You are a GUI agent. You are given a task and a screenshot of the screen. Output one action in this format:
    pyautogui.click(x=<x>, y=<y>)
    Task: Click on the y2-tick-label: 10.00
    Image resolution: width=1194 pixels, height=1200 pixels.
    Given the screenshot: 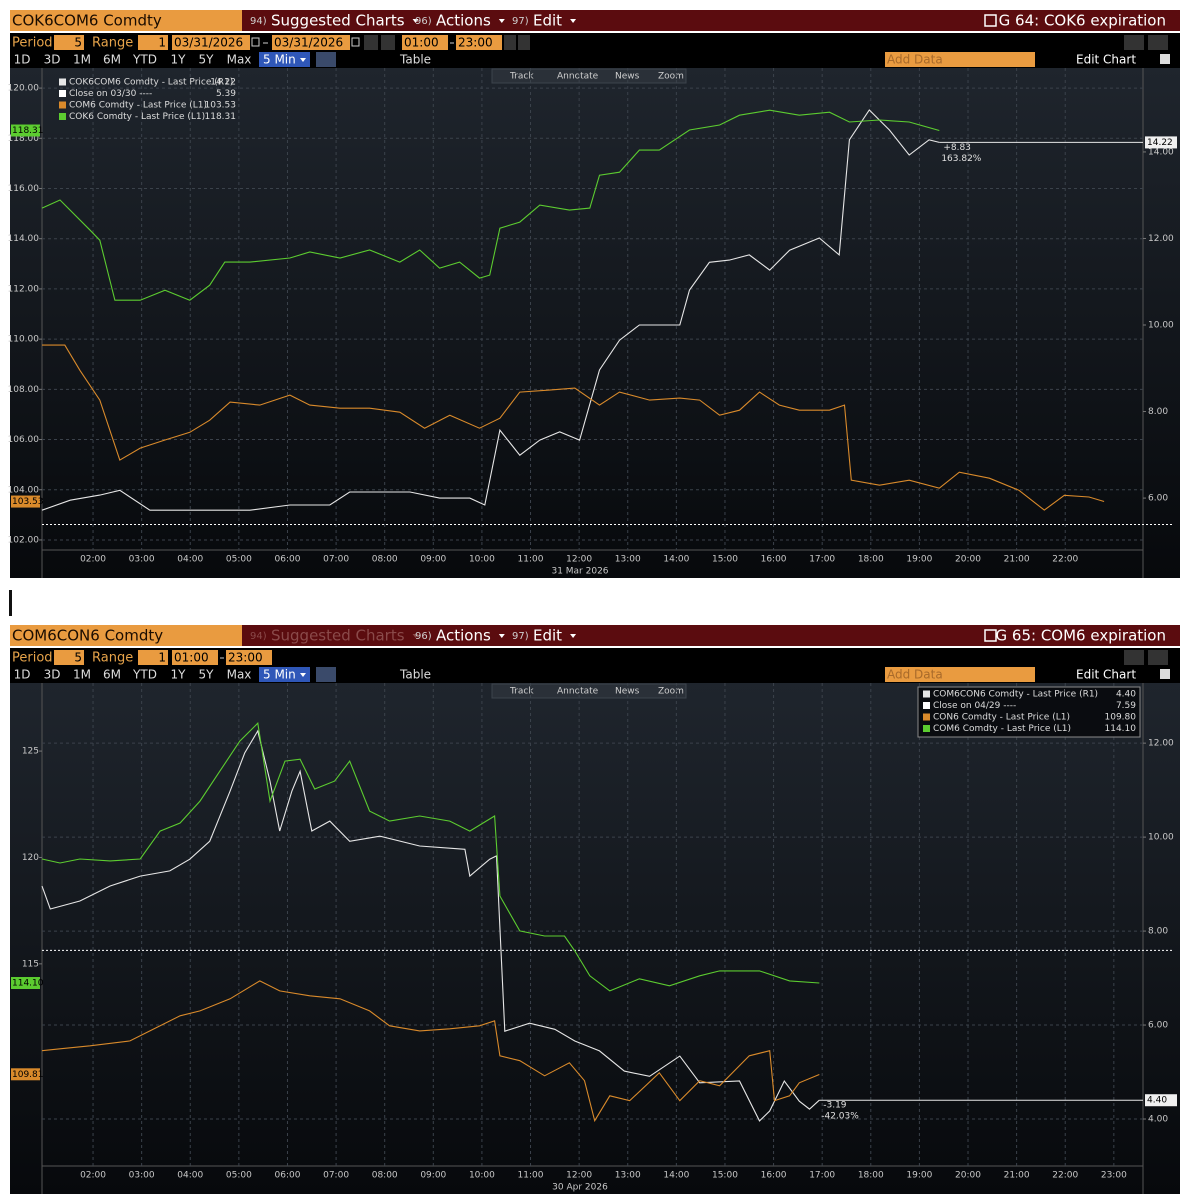 What is the action you would take?
    pyautogui.click(x=1161, y=326)
    